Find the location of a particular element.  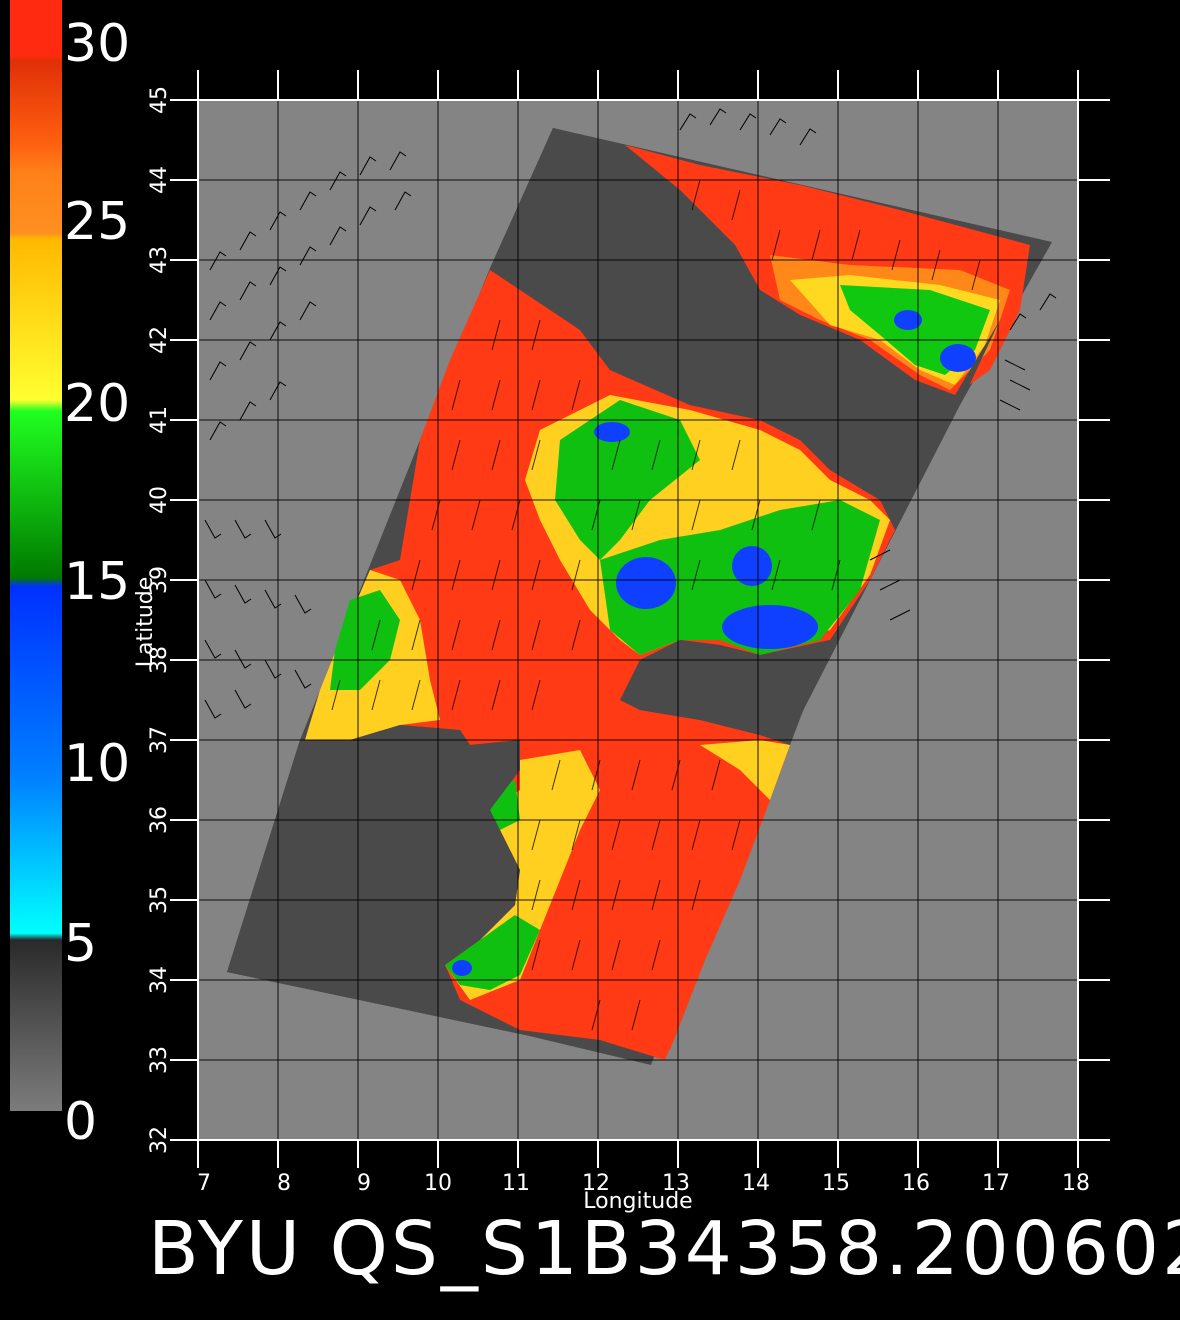

lon-tick-8: 8 is located at coordinates (284, 1183).